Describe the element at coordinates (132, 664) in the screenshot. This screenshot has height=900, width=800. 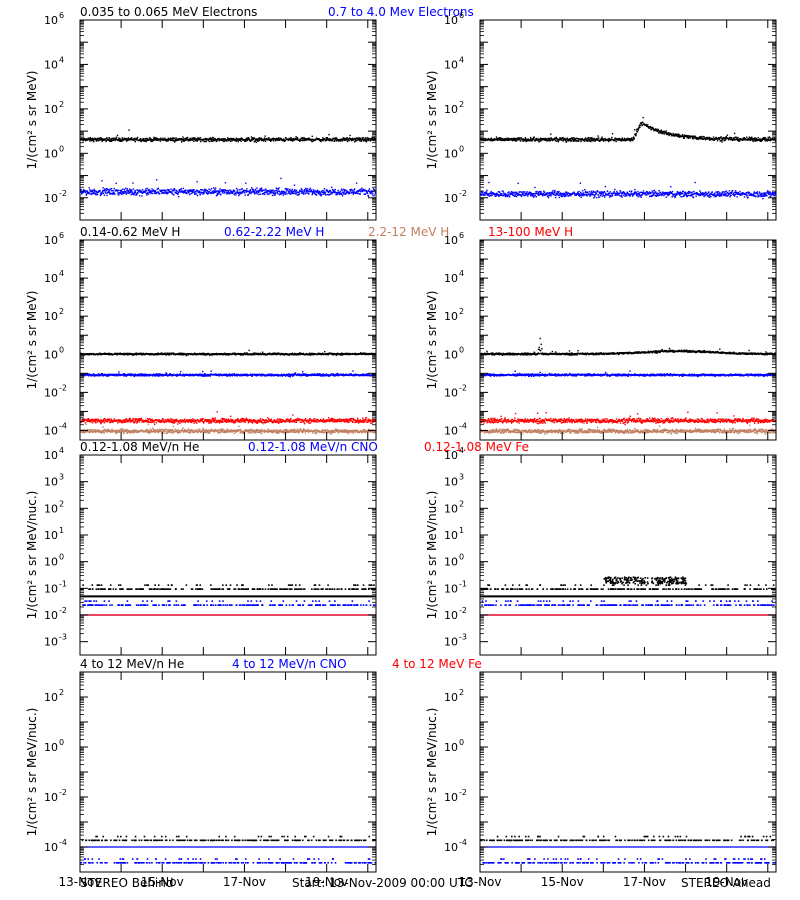
I see `legend-entry: 4 to 12 MeV/n He` at that location.